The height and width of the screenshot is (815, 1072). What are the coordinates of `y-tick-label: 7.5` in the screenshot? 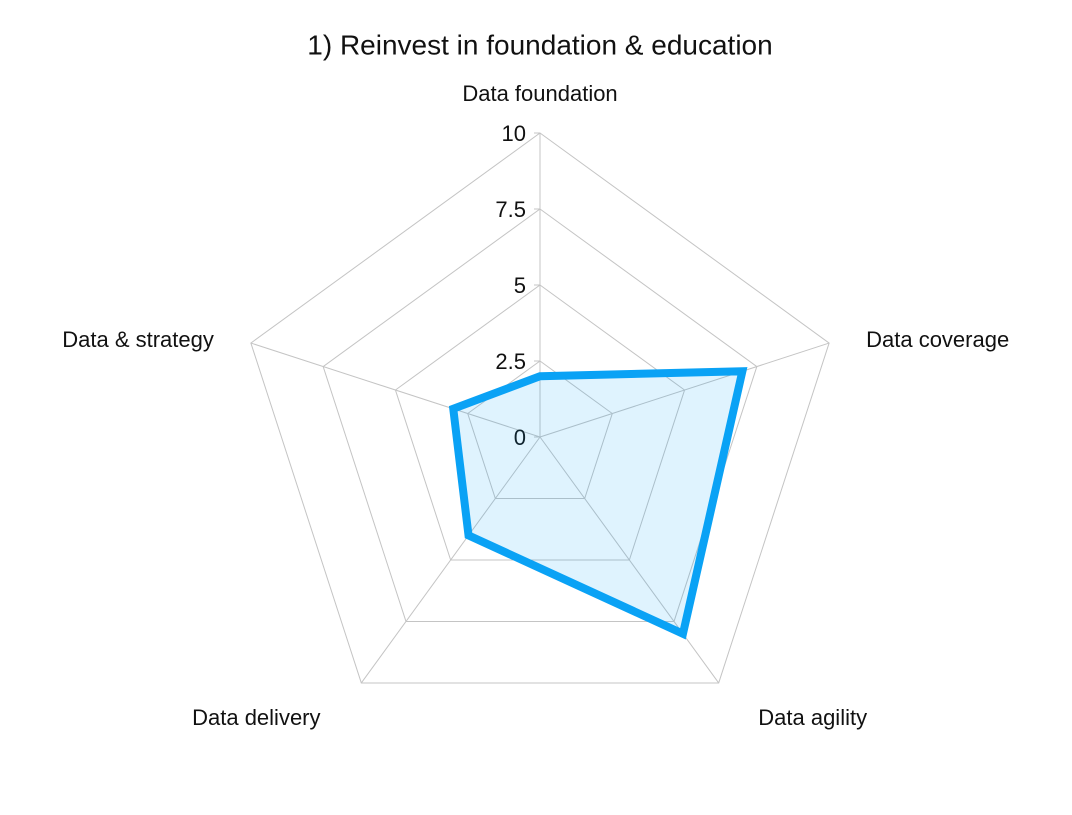 It's located at (510, 209).